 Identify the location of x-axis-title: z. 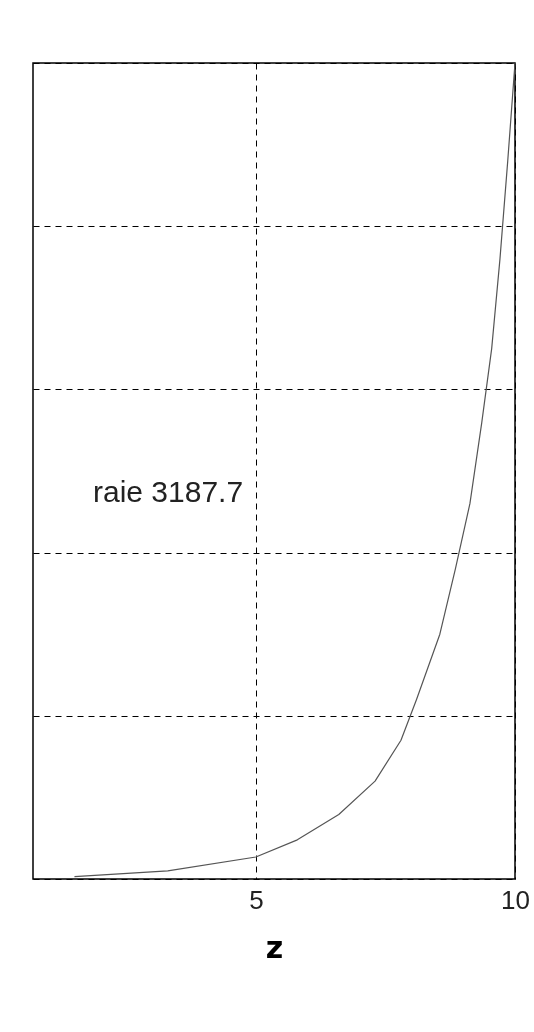
(274, 947).